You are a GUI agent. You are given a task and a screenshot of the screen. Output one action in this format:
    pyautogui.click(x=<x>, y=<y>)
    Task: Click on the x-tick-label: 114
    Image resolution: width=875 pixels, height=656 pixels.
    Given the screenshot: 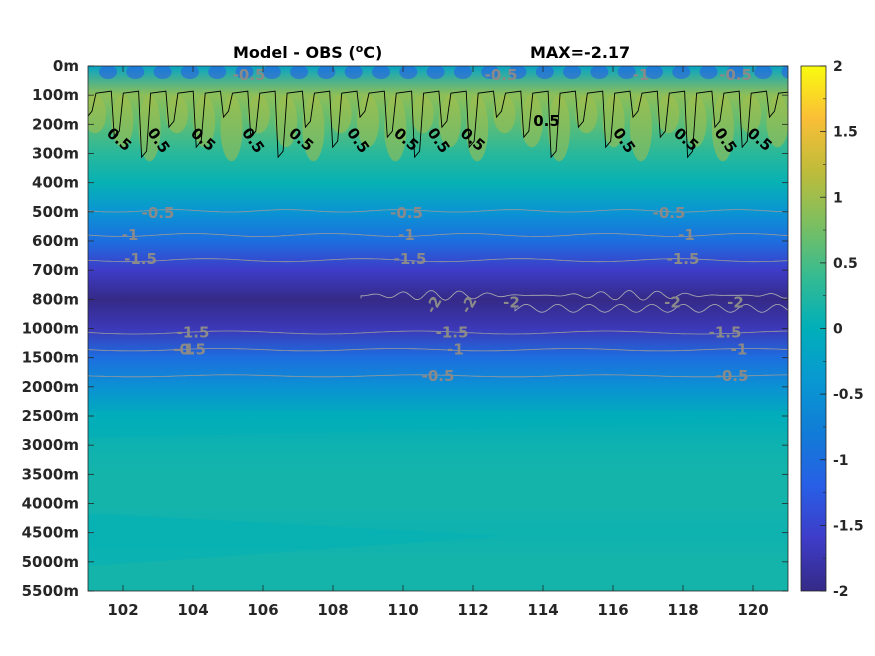 What is the action you would take?
    pyautogui.click(x=542, y=610)
    